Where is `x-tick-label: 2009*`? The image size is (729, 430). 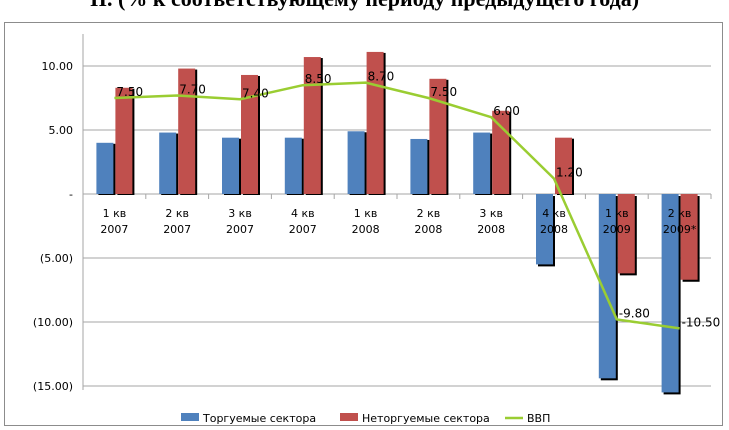 x-tick-label: 2009* is located at coordinates (680, 229).